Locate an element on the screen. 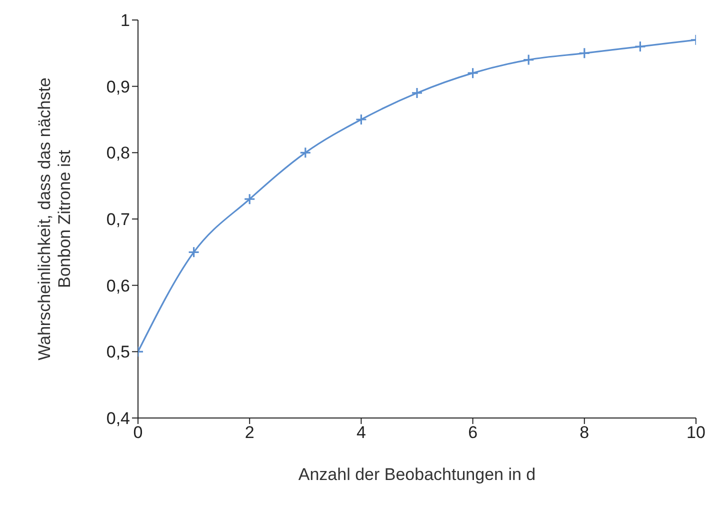  x-tick-label: 2 is located at coordinates (249, 432).